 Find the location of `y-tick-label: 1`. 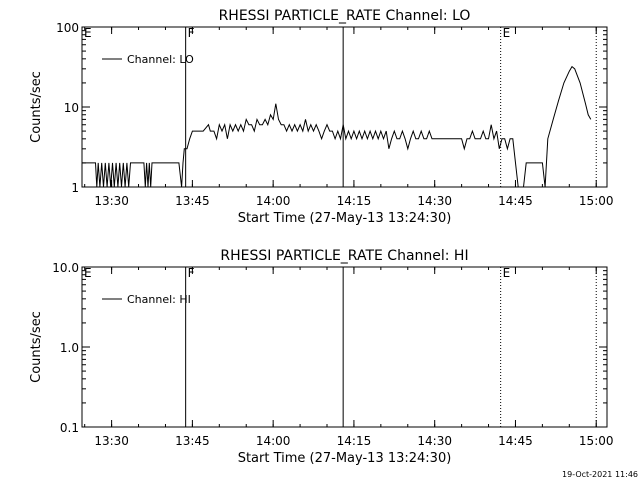

y-tick-label: 1 is located at coordinates (75, 188).